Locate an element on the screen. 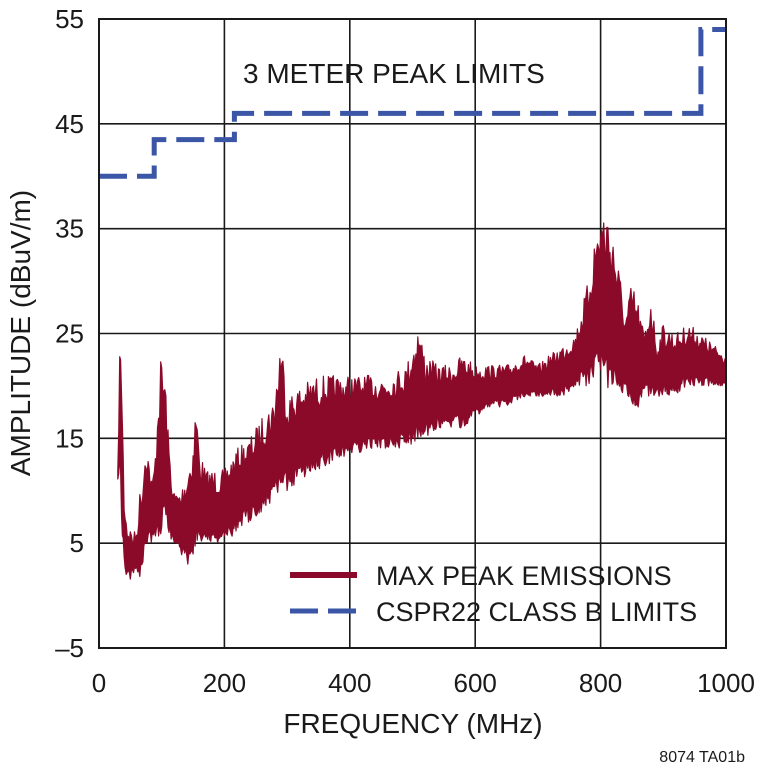  legend: MAX PEAK EMISSIONS CSPR22 CLASS B LIMITS is located at coordinates (493, 594).